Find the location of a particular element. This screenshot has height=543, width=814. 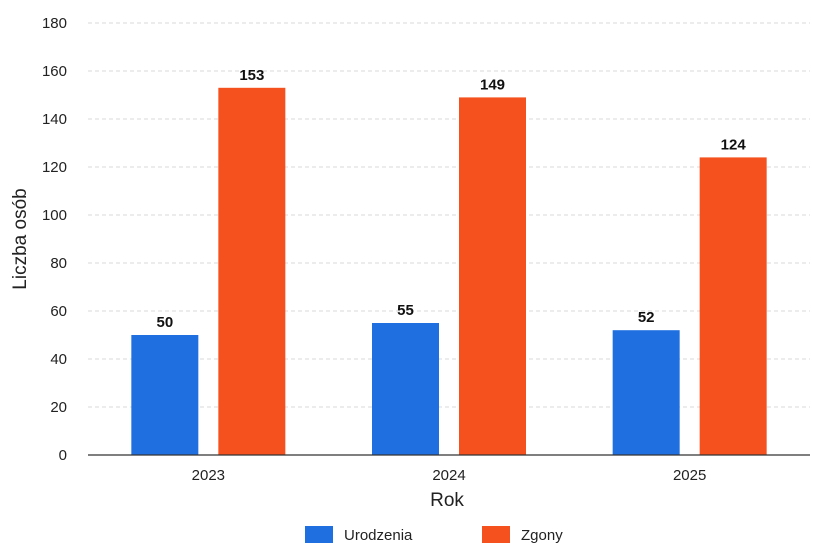

data-label: 149 is located at coordinates (492, 84).